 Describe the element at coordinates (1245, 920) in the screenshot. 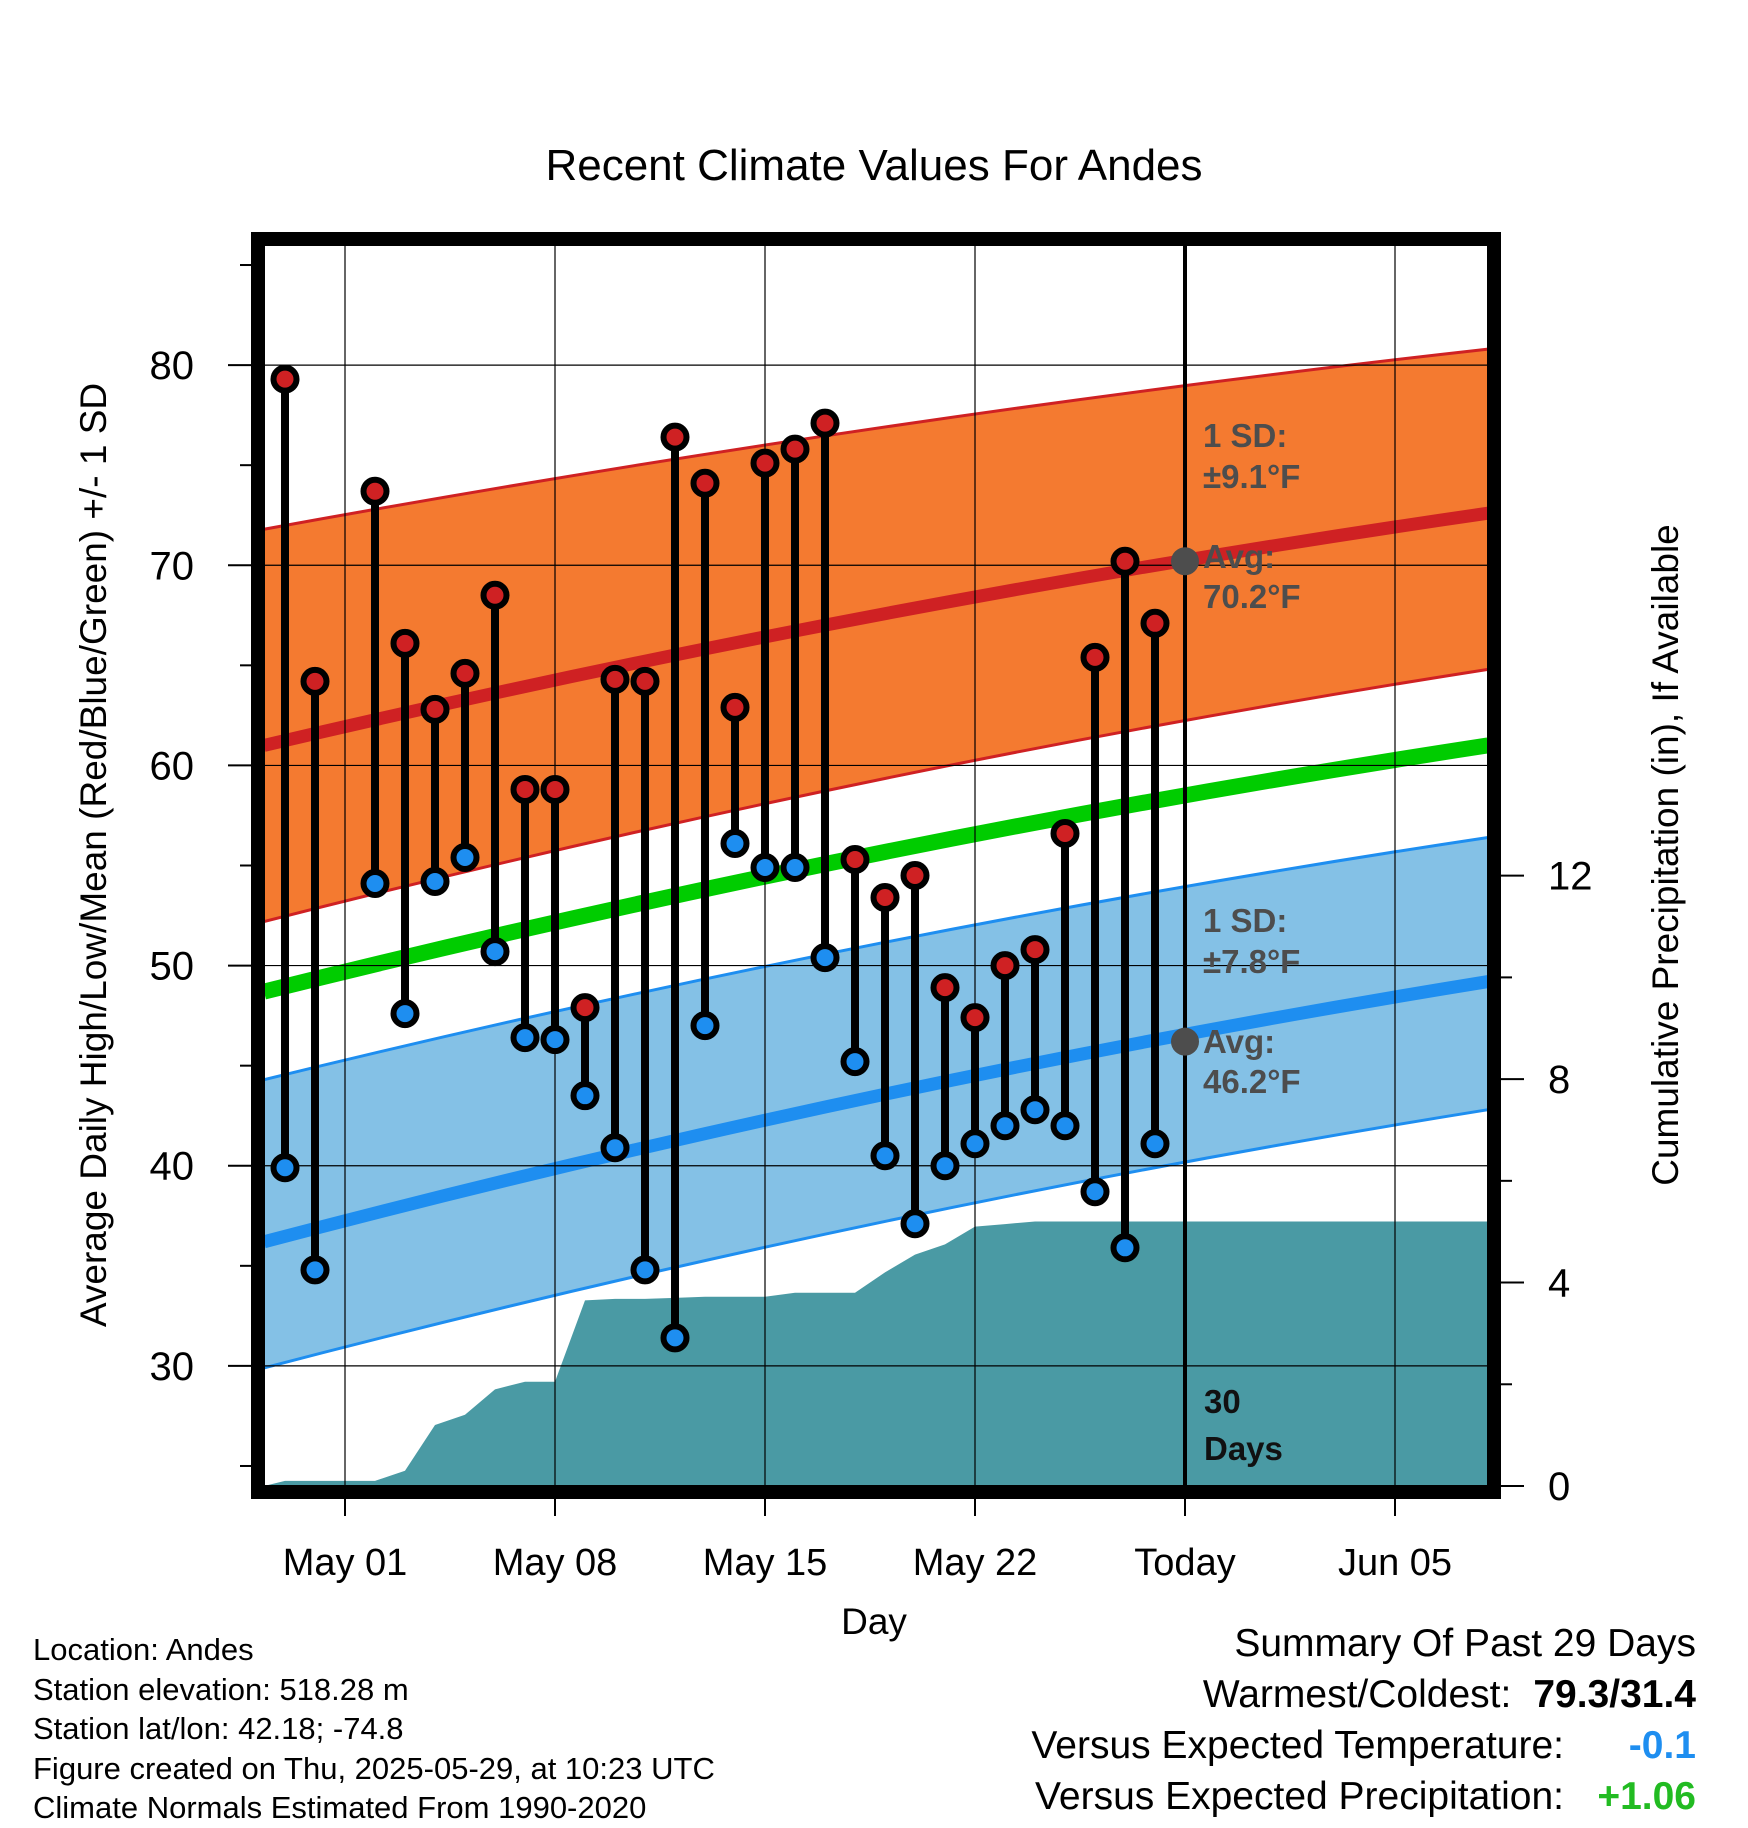

I see `low-sd-label: 1 SD:` at that location.